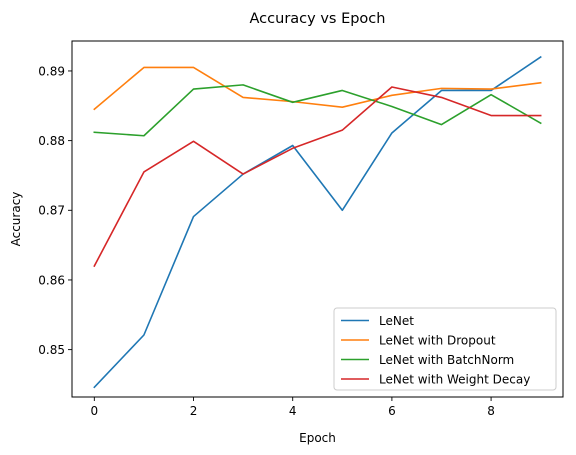 The width and height of the screenshot is (576, 455). What do you see at coordinates (317, 438) in the screenshot?
I see `x-axis-title: Epoch` at bounding box center [317, 438].